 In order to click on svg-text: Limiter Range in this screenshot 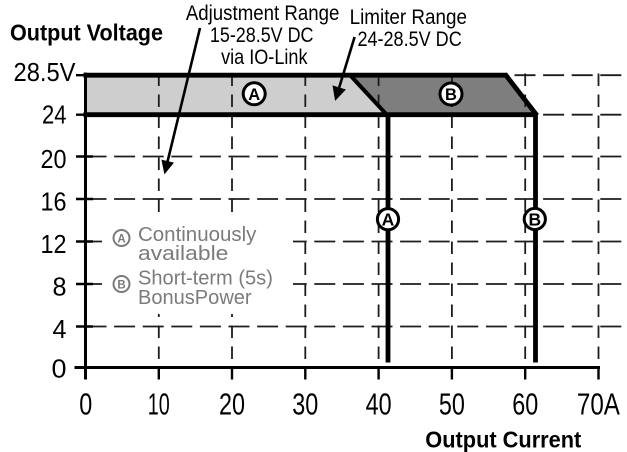, I will do `click(408, 17)`.